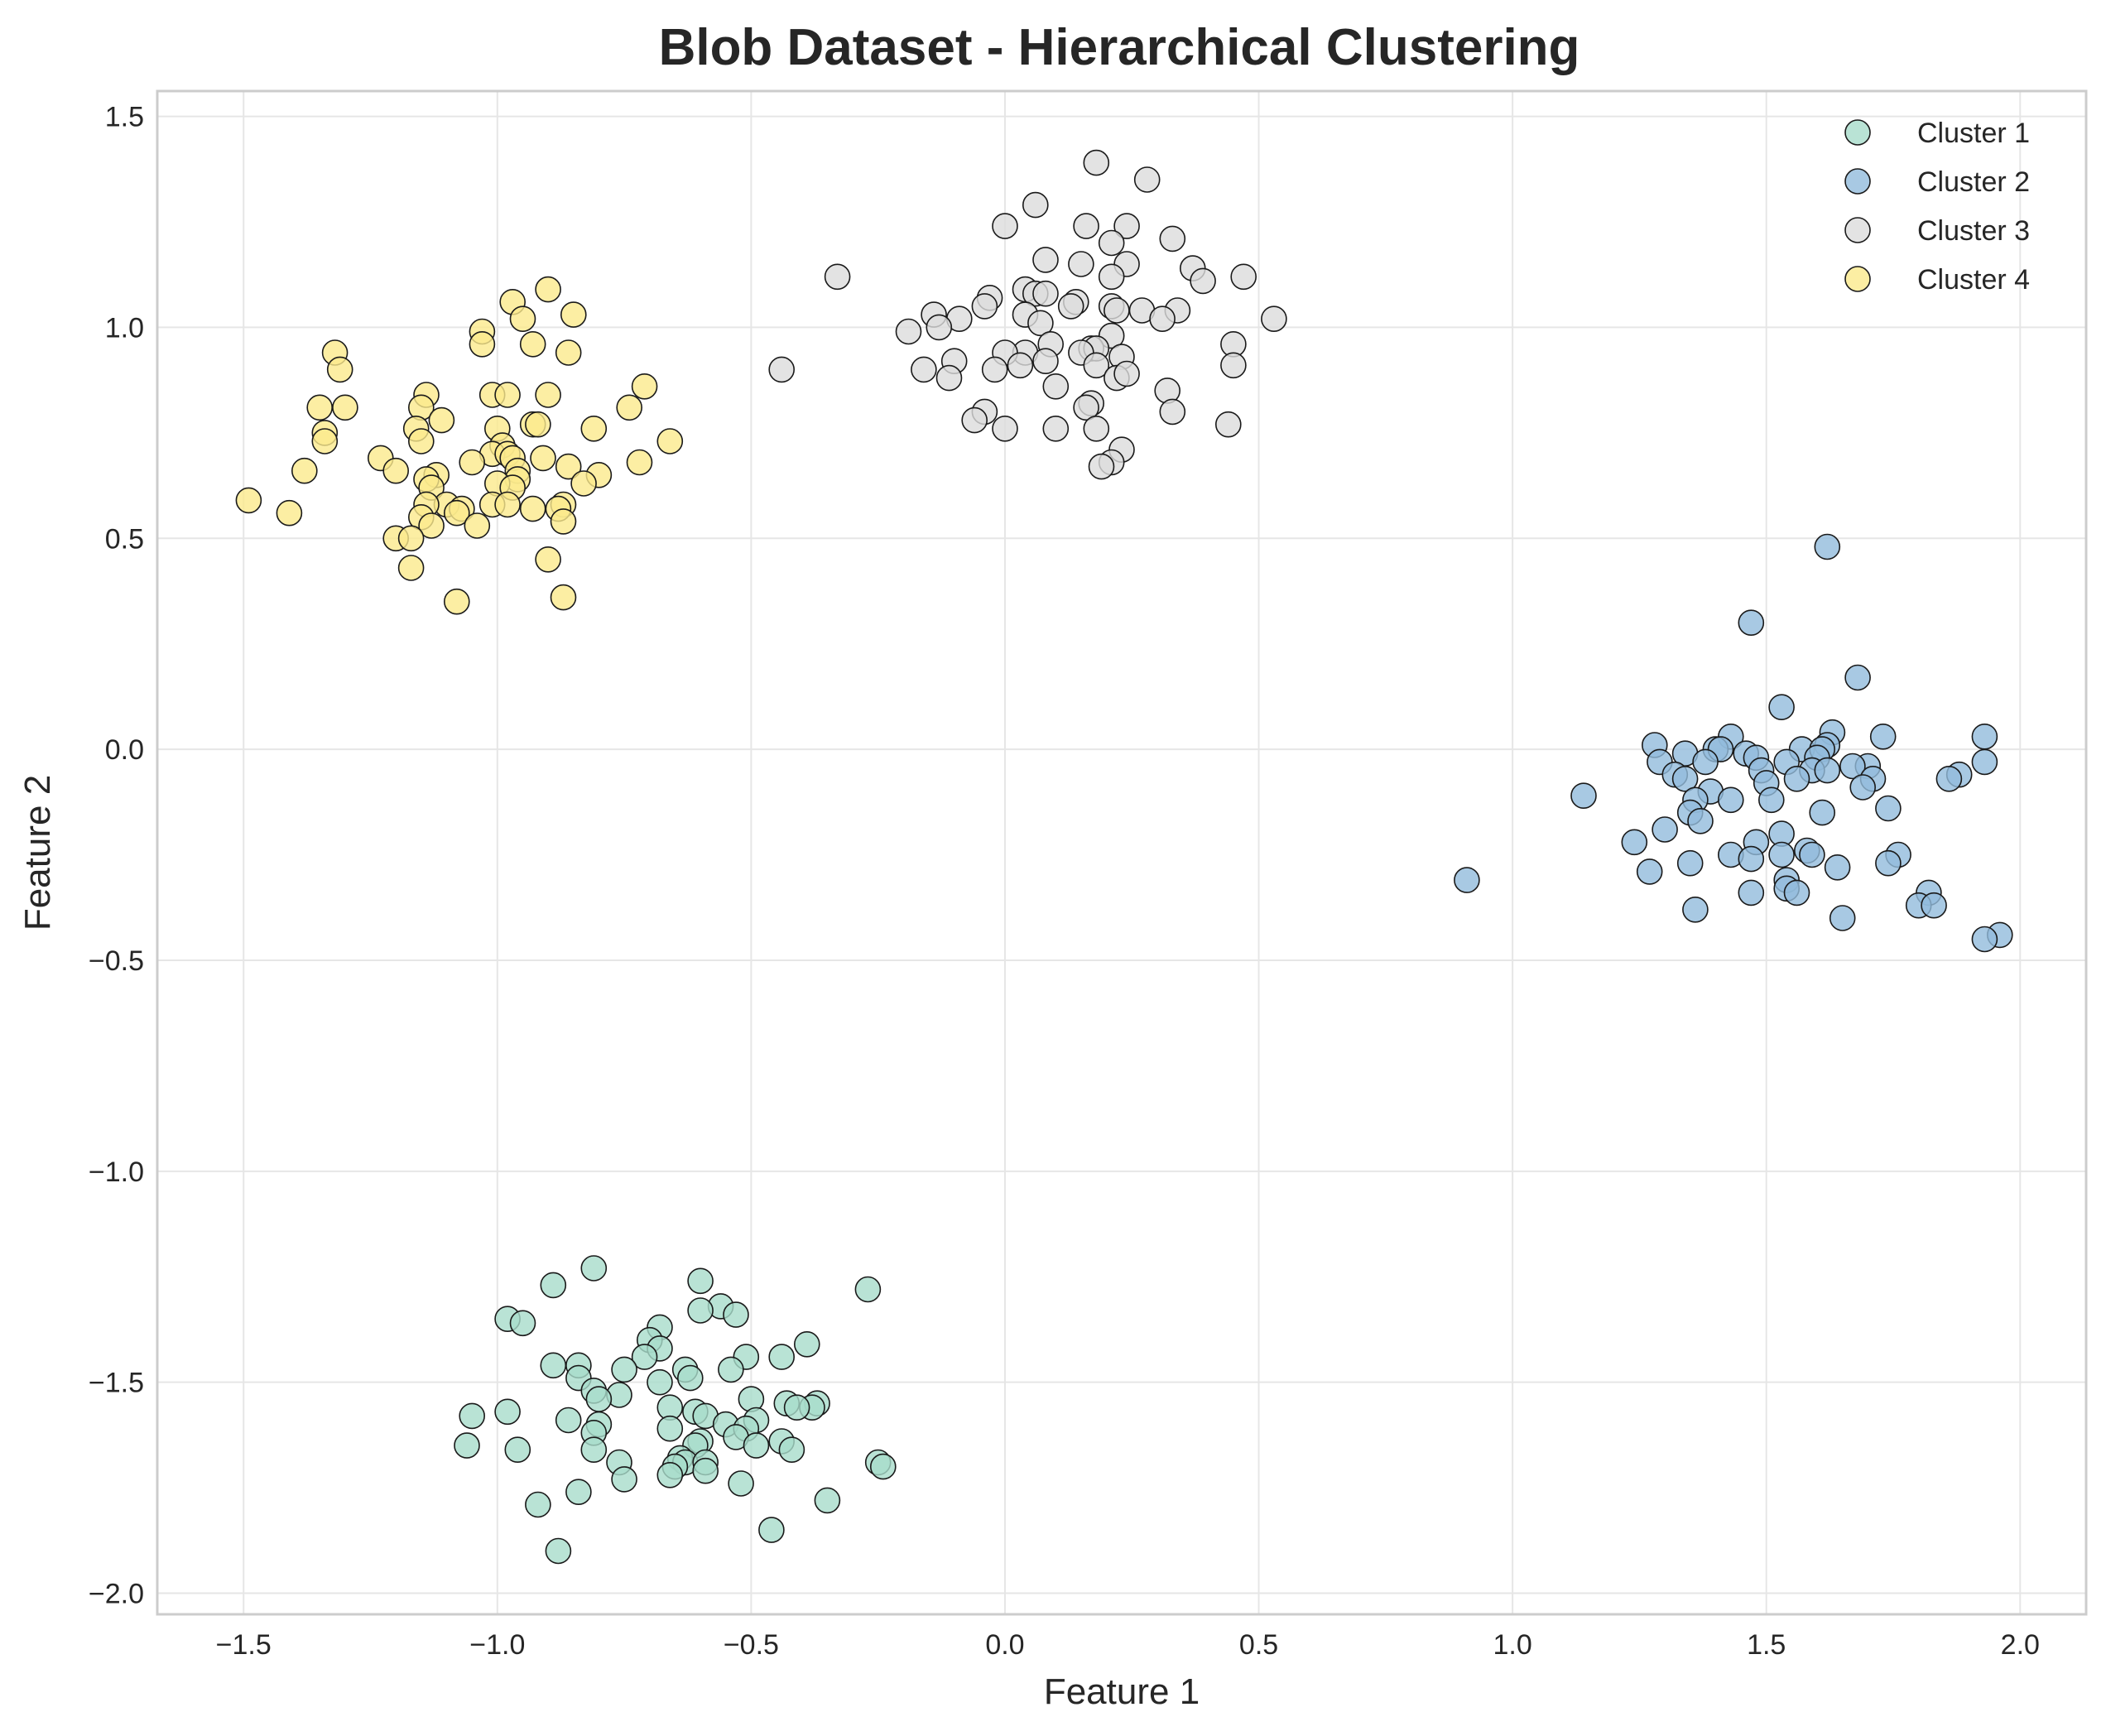 The height and width of the screenshot is (1736, 2106). I want to click on y-tick-label: −1.5, so click(116, 1383).